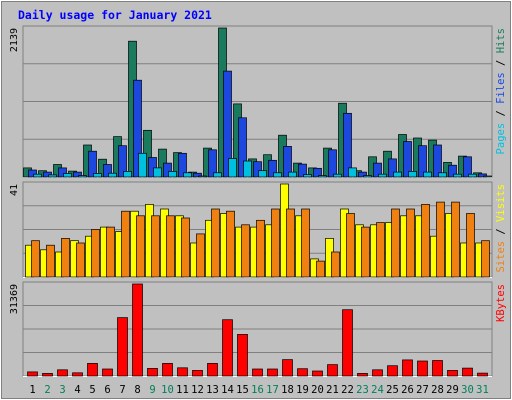  Describe the element at coordinates (182, 390) in the screenshot. I see `x-tick-label-day-11: 11` at that location.